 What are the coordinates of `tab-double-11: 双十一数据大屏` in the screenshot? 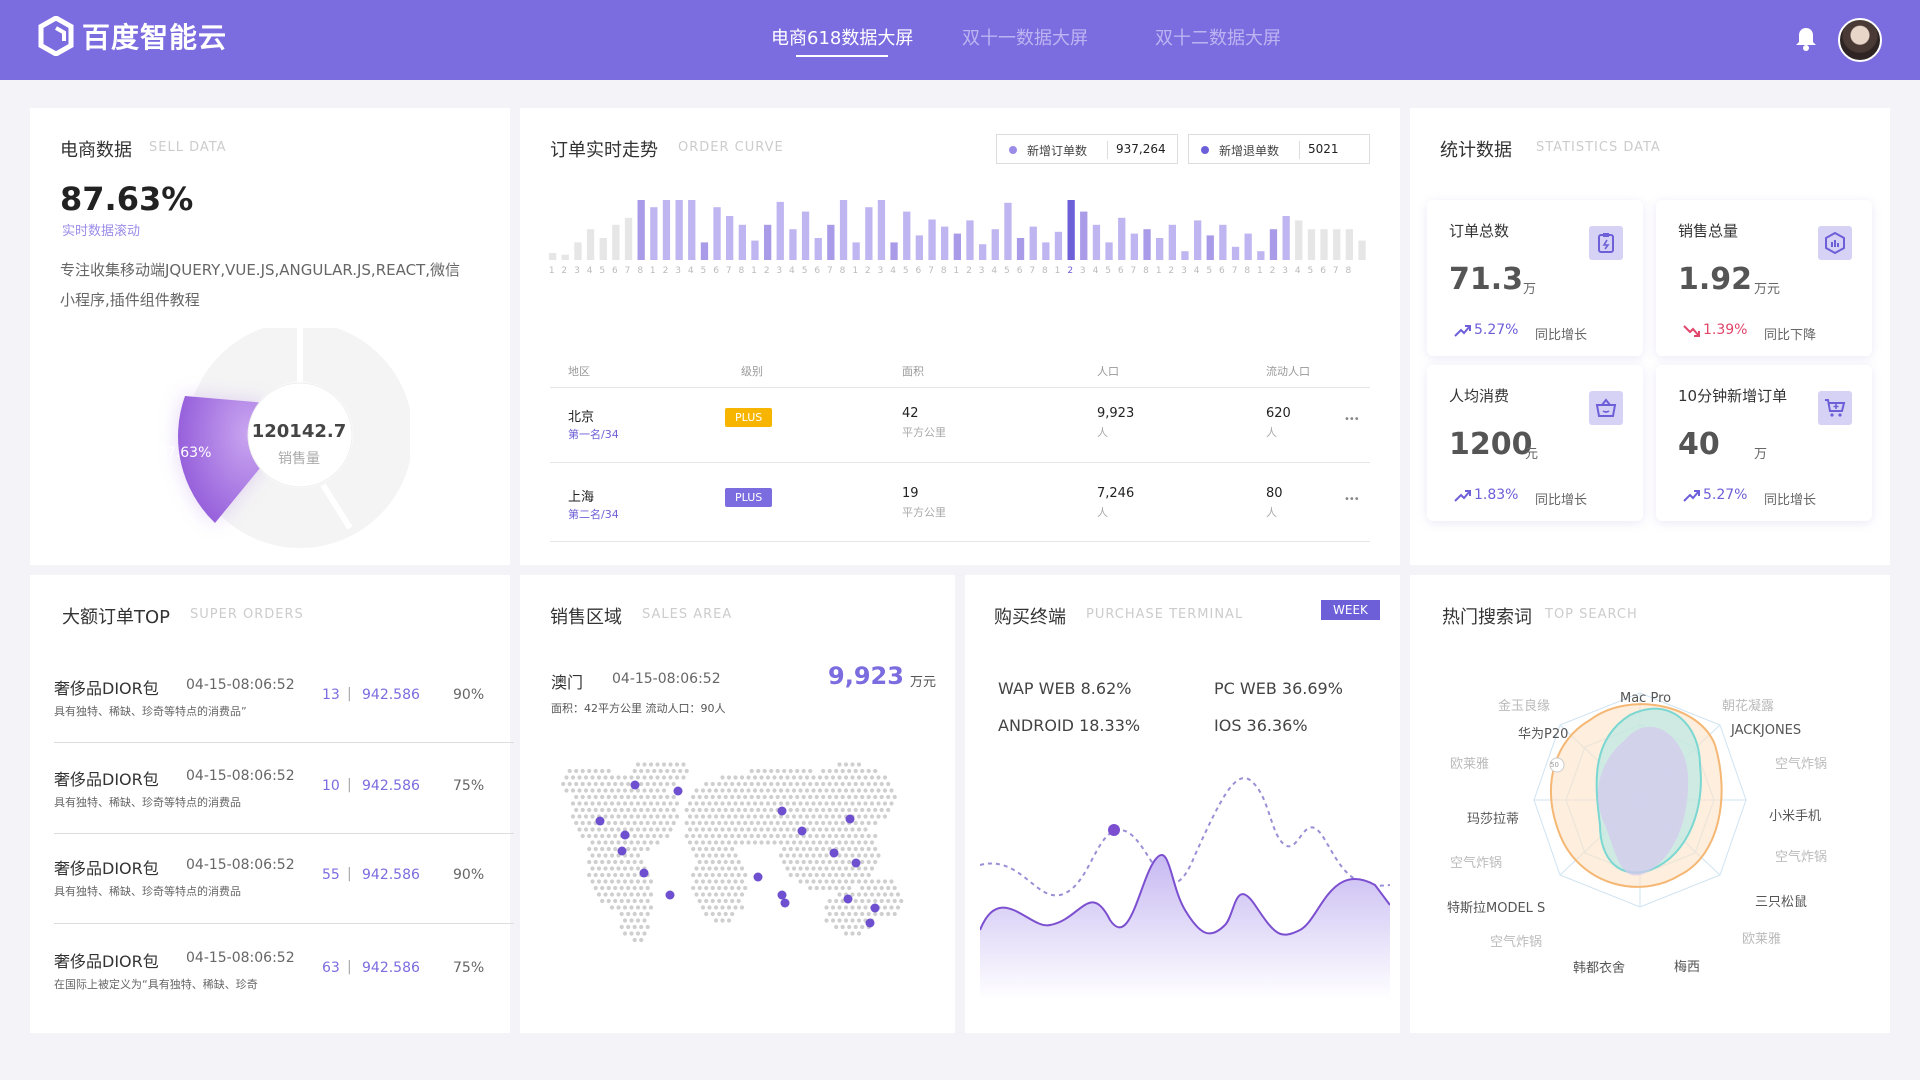 It's located at (1025, 38).